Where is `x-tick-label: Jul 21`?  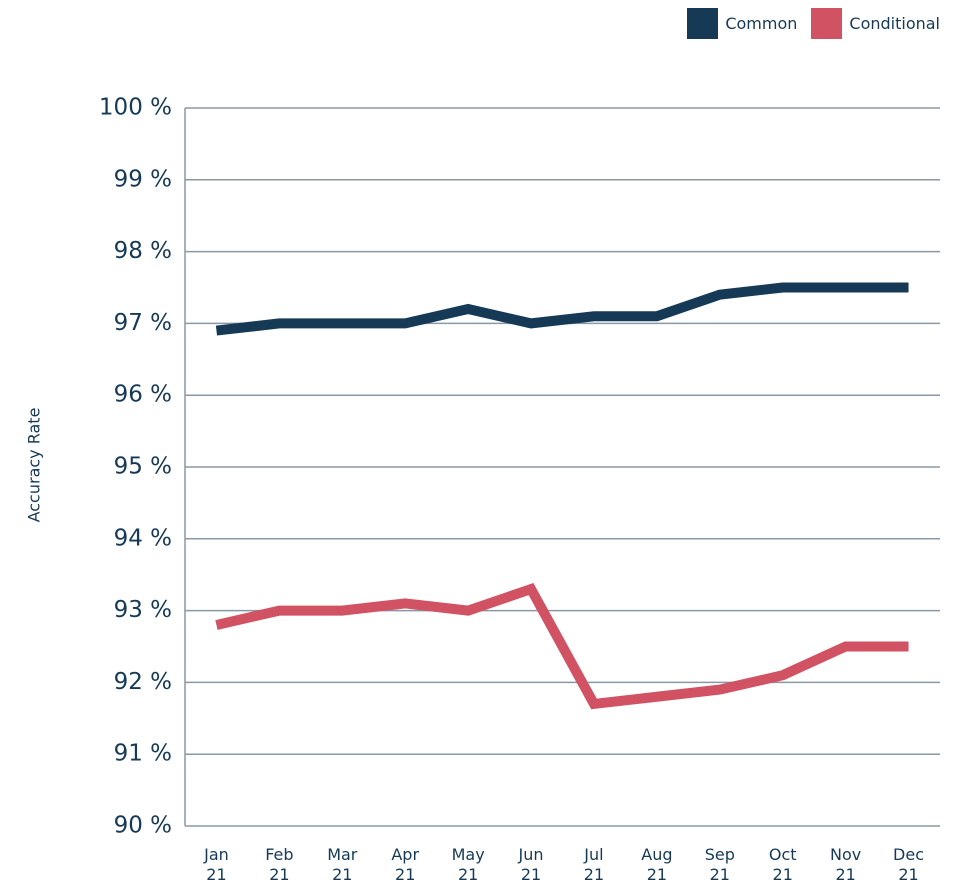
x-tick-label: Jul 21 is located at coordinates (594, 864).